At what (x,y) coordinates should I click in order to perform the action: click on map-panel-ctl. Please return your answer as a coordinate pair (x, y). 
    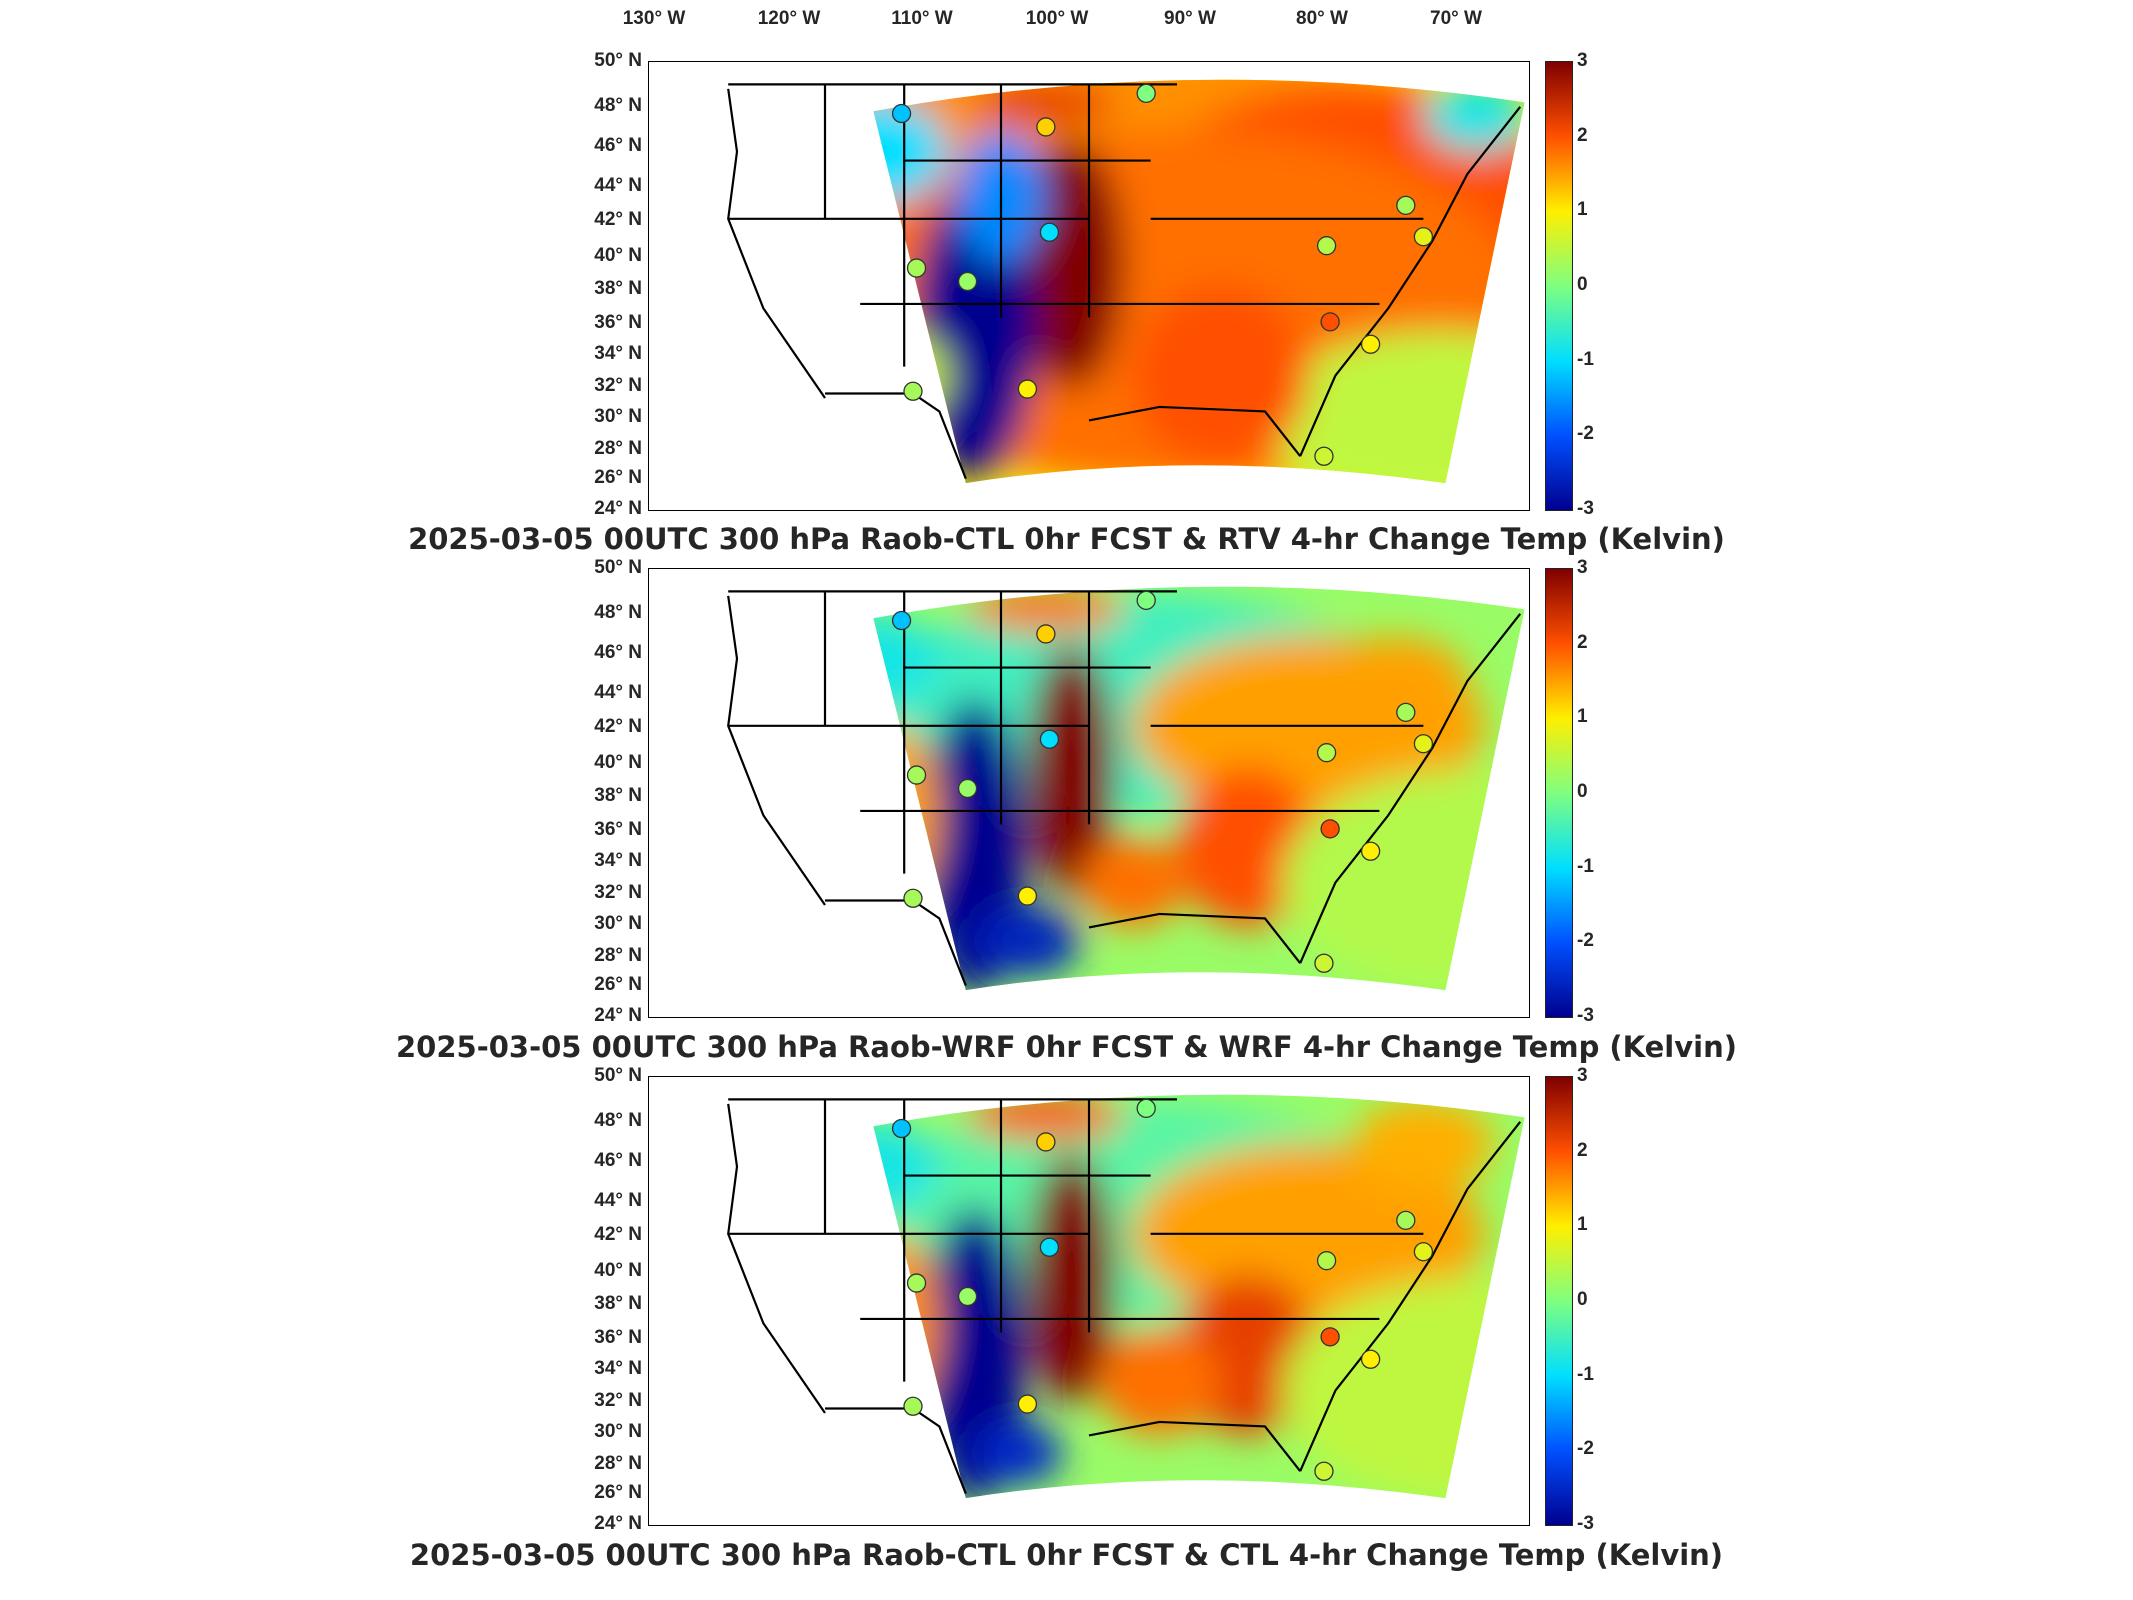
    Looking at the image, I should click on (1089, 1301).